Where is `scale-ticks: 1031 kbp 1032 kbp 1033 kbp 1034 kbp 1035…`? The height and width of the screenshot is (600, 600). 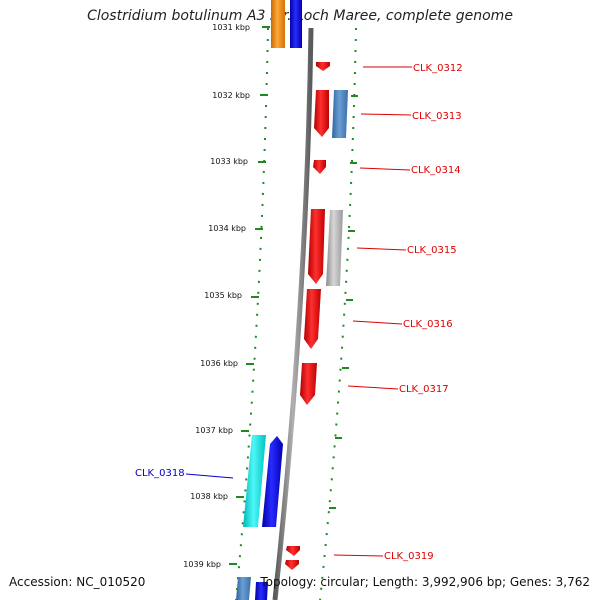 scale-ticks: 1031 kbp 1032 kbp 1033 kbp 1034 kbp 1035… is located at coordinates (226, 296).